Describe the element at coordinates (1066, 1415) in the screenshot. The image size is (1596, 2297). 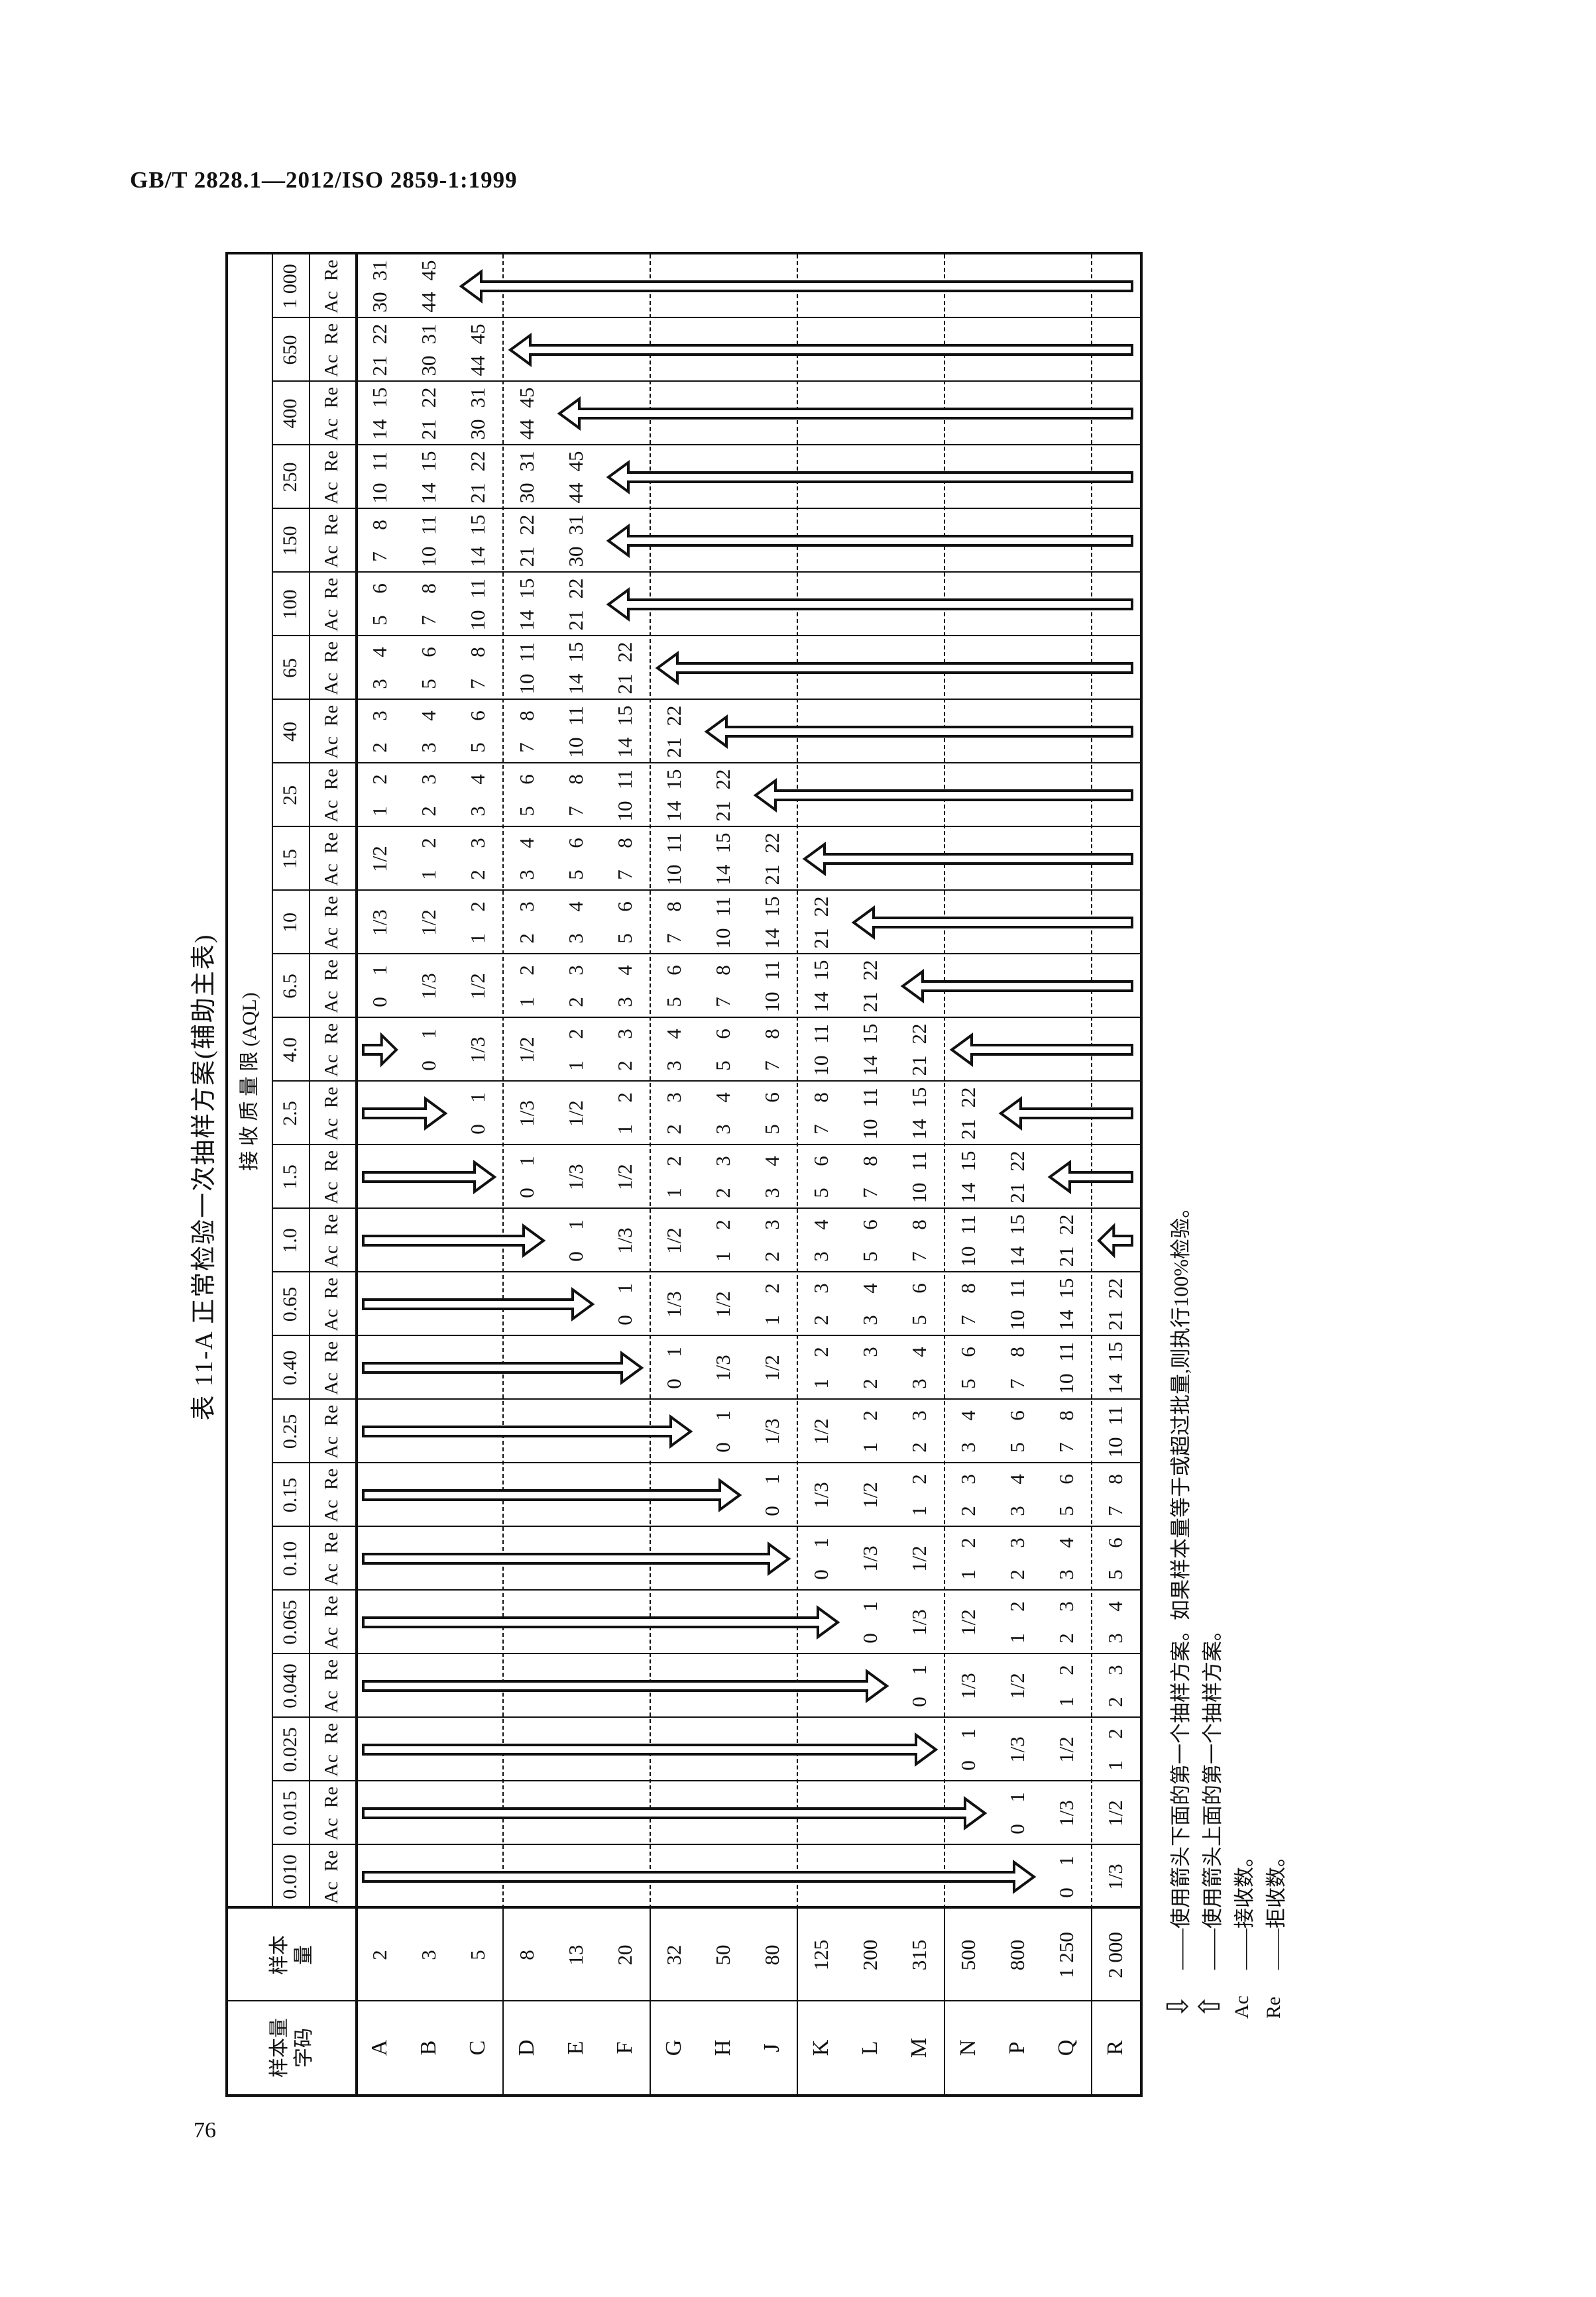
I see `plan-number: 8` at that location.